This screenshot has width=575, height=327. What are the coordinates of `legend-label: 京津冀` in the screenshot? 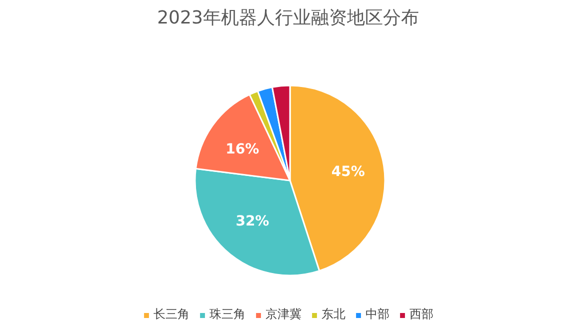 It's located at (284, 314).